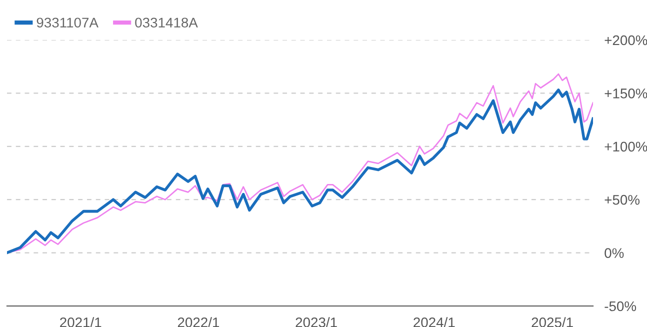 The height and width of the screenshot is (327, 647). I want to click on x-tick-label: 2021/1, so click(81, 322).